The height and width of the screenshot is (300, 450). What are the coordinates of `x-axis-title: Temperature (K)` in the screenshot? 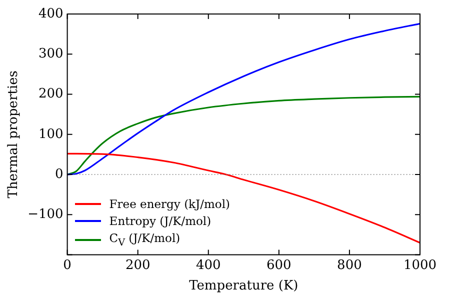 It's located at (243, 286).